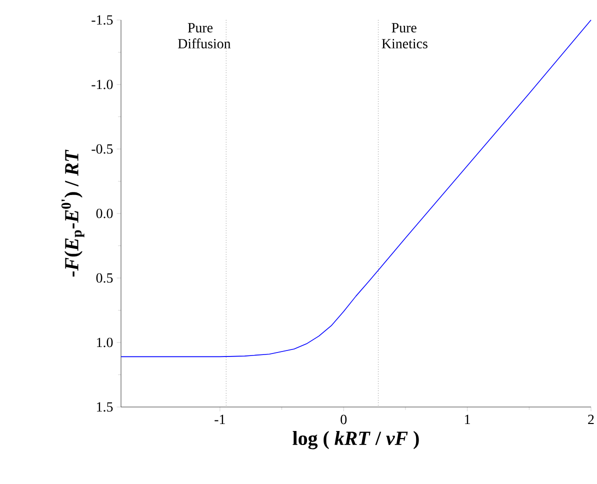  What do you see at coordinates (102, 149) in the screenshot?
I see `y-tick-label: -0.5` at bounding box center [102, 149].